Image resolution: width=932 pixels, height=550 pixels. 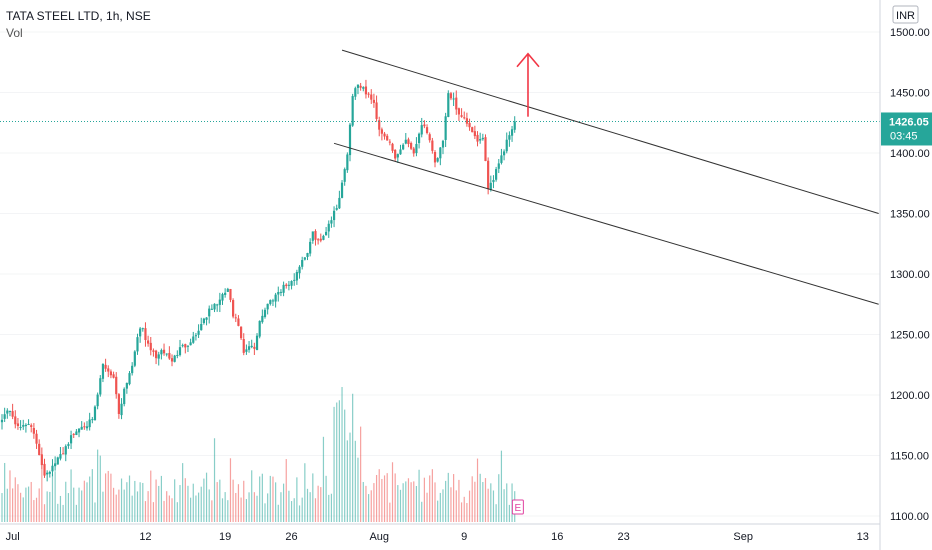 What do you see at coordinates (440, 533) in the screenshot?
I see `time-axis: Jul 12 19 26 Aug 9 16 23 Sep 13` at bounding box center [440, 533].